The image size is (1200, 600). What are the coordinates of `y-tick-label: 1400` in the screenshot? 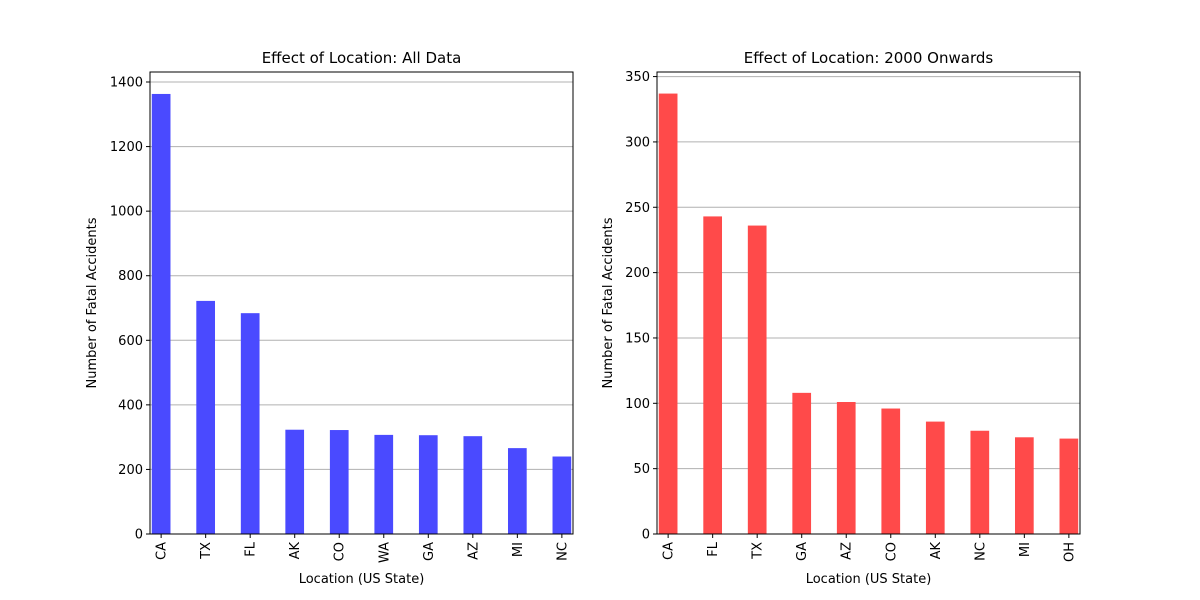 It's located at (126, 83).